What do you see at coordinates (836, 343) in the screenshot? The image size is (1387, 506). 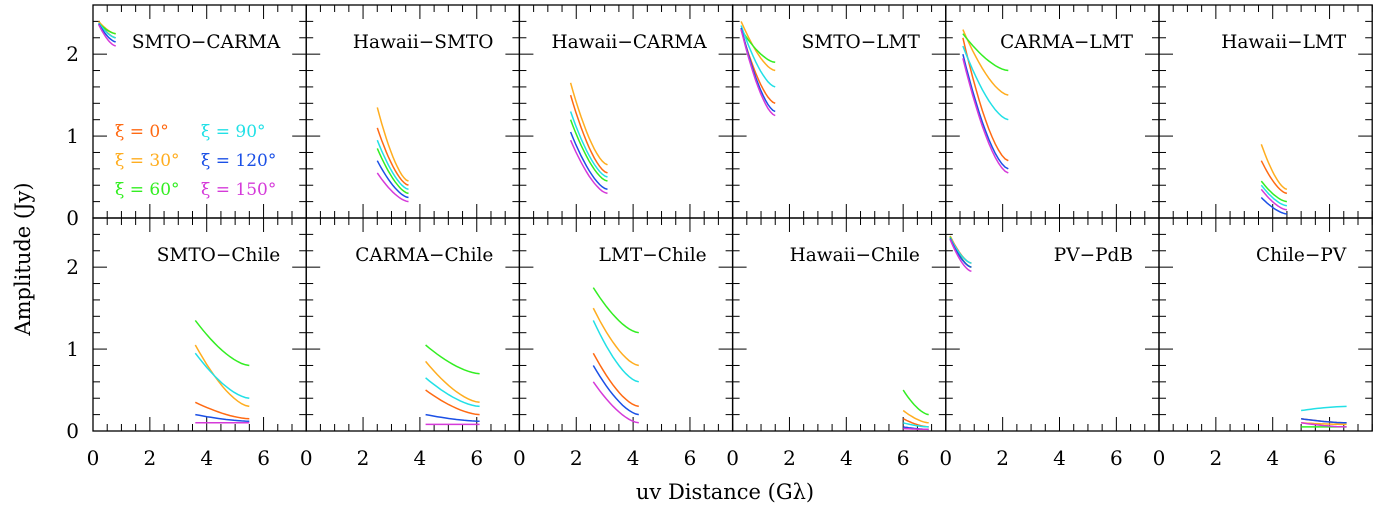 I see `panel: 0 2 4 6 Hawaii−Chile` at bounding box center [836, 343].